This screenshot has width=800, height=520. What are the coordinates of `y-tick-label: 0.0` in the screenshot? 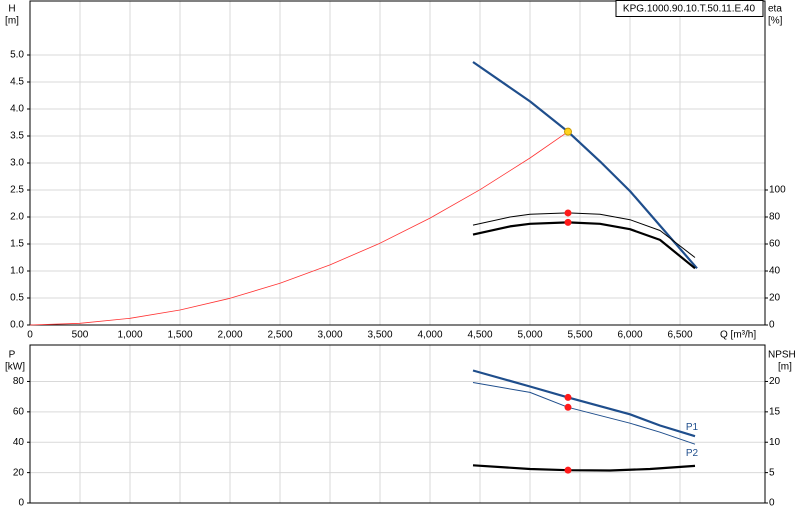 It's located at (17, 325).